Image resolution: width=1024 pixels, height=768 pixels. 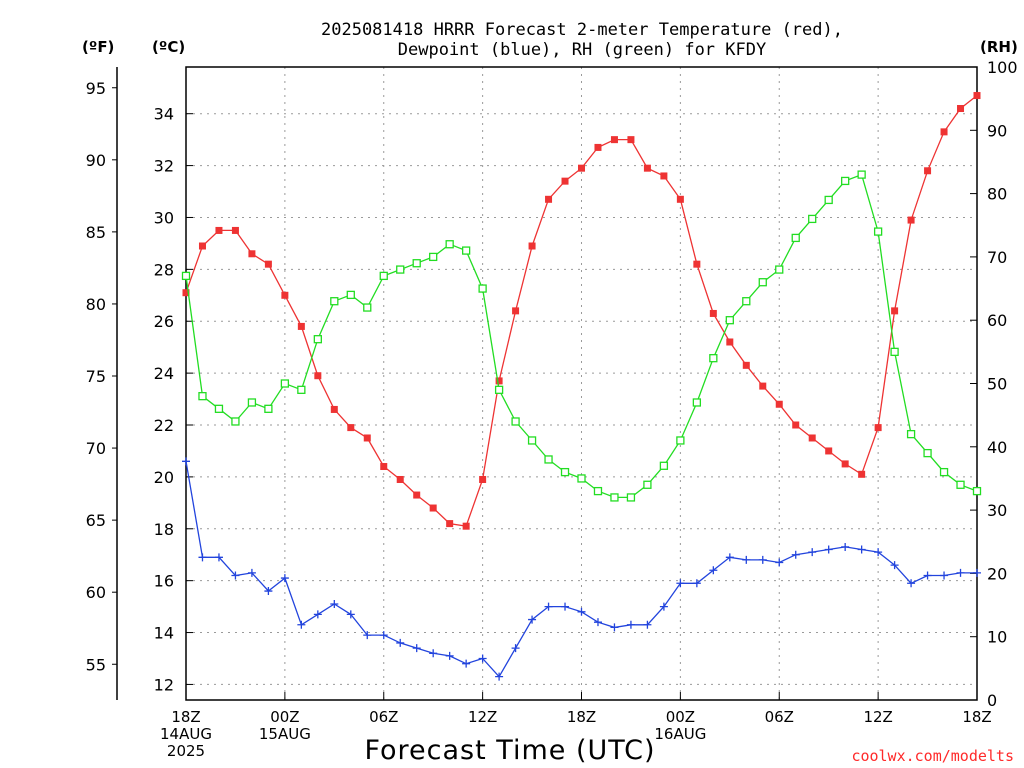 I want to click on rh-tick-label: 30, so click(x=997, y=510).